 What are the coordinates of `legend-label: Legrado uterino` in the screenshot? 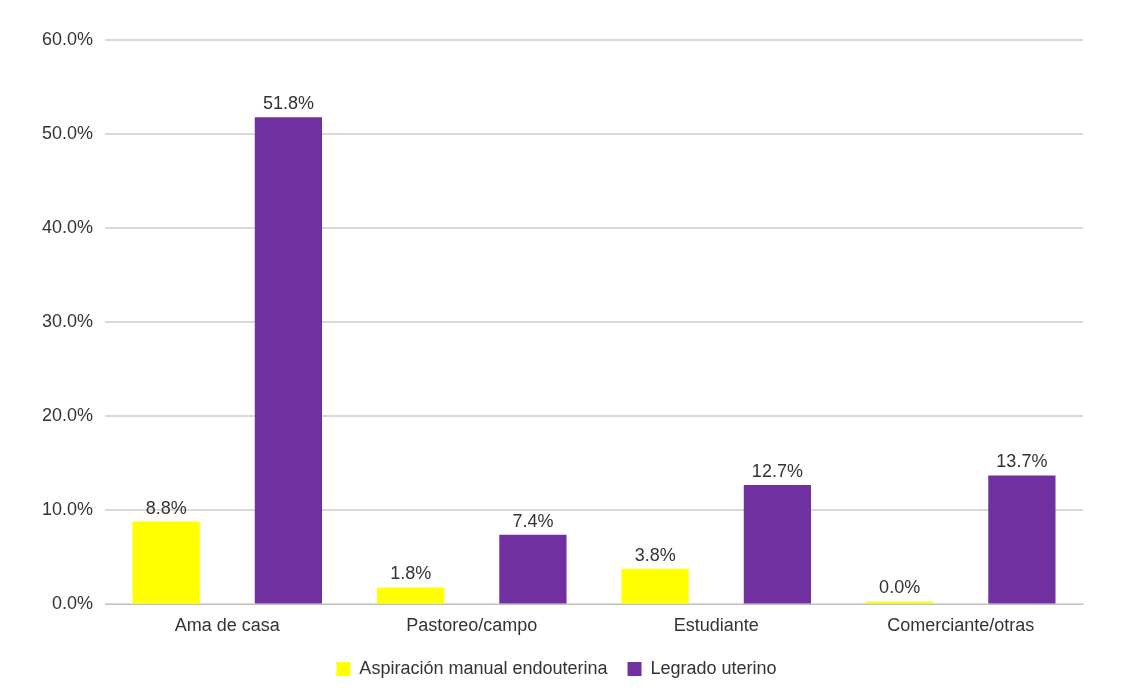 It's located at (713, 667).